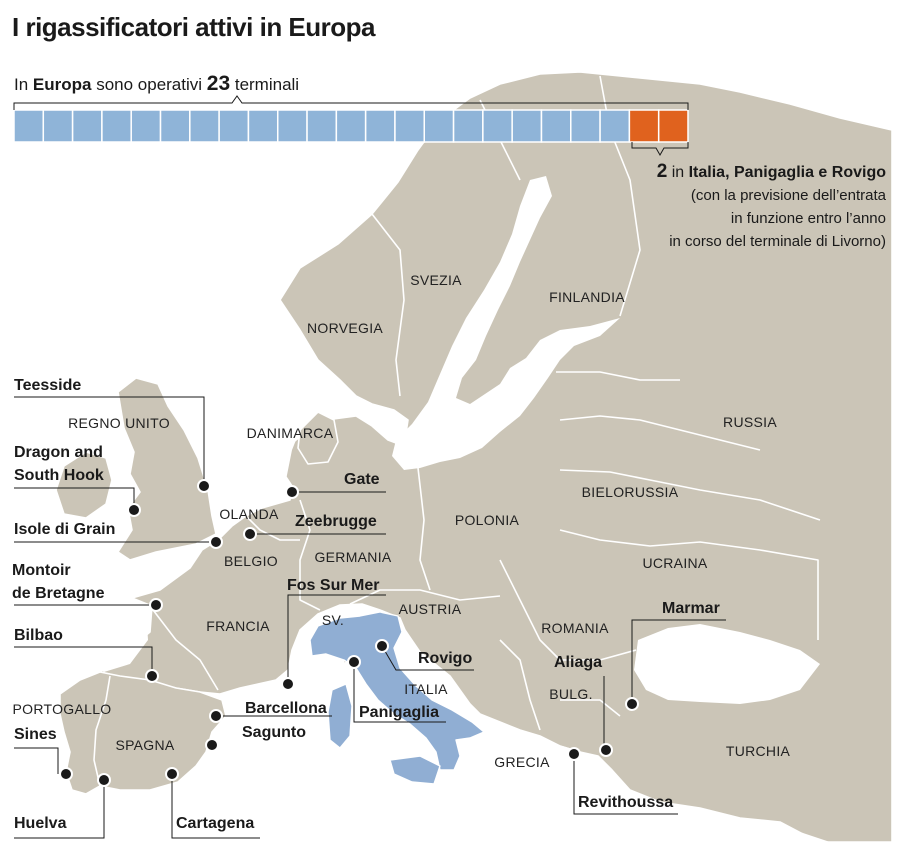  Describe the element at coordinates (660, 149) in the screenshot. I see `italy-bracket` at that location.